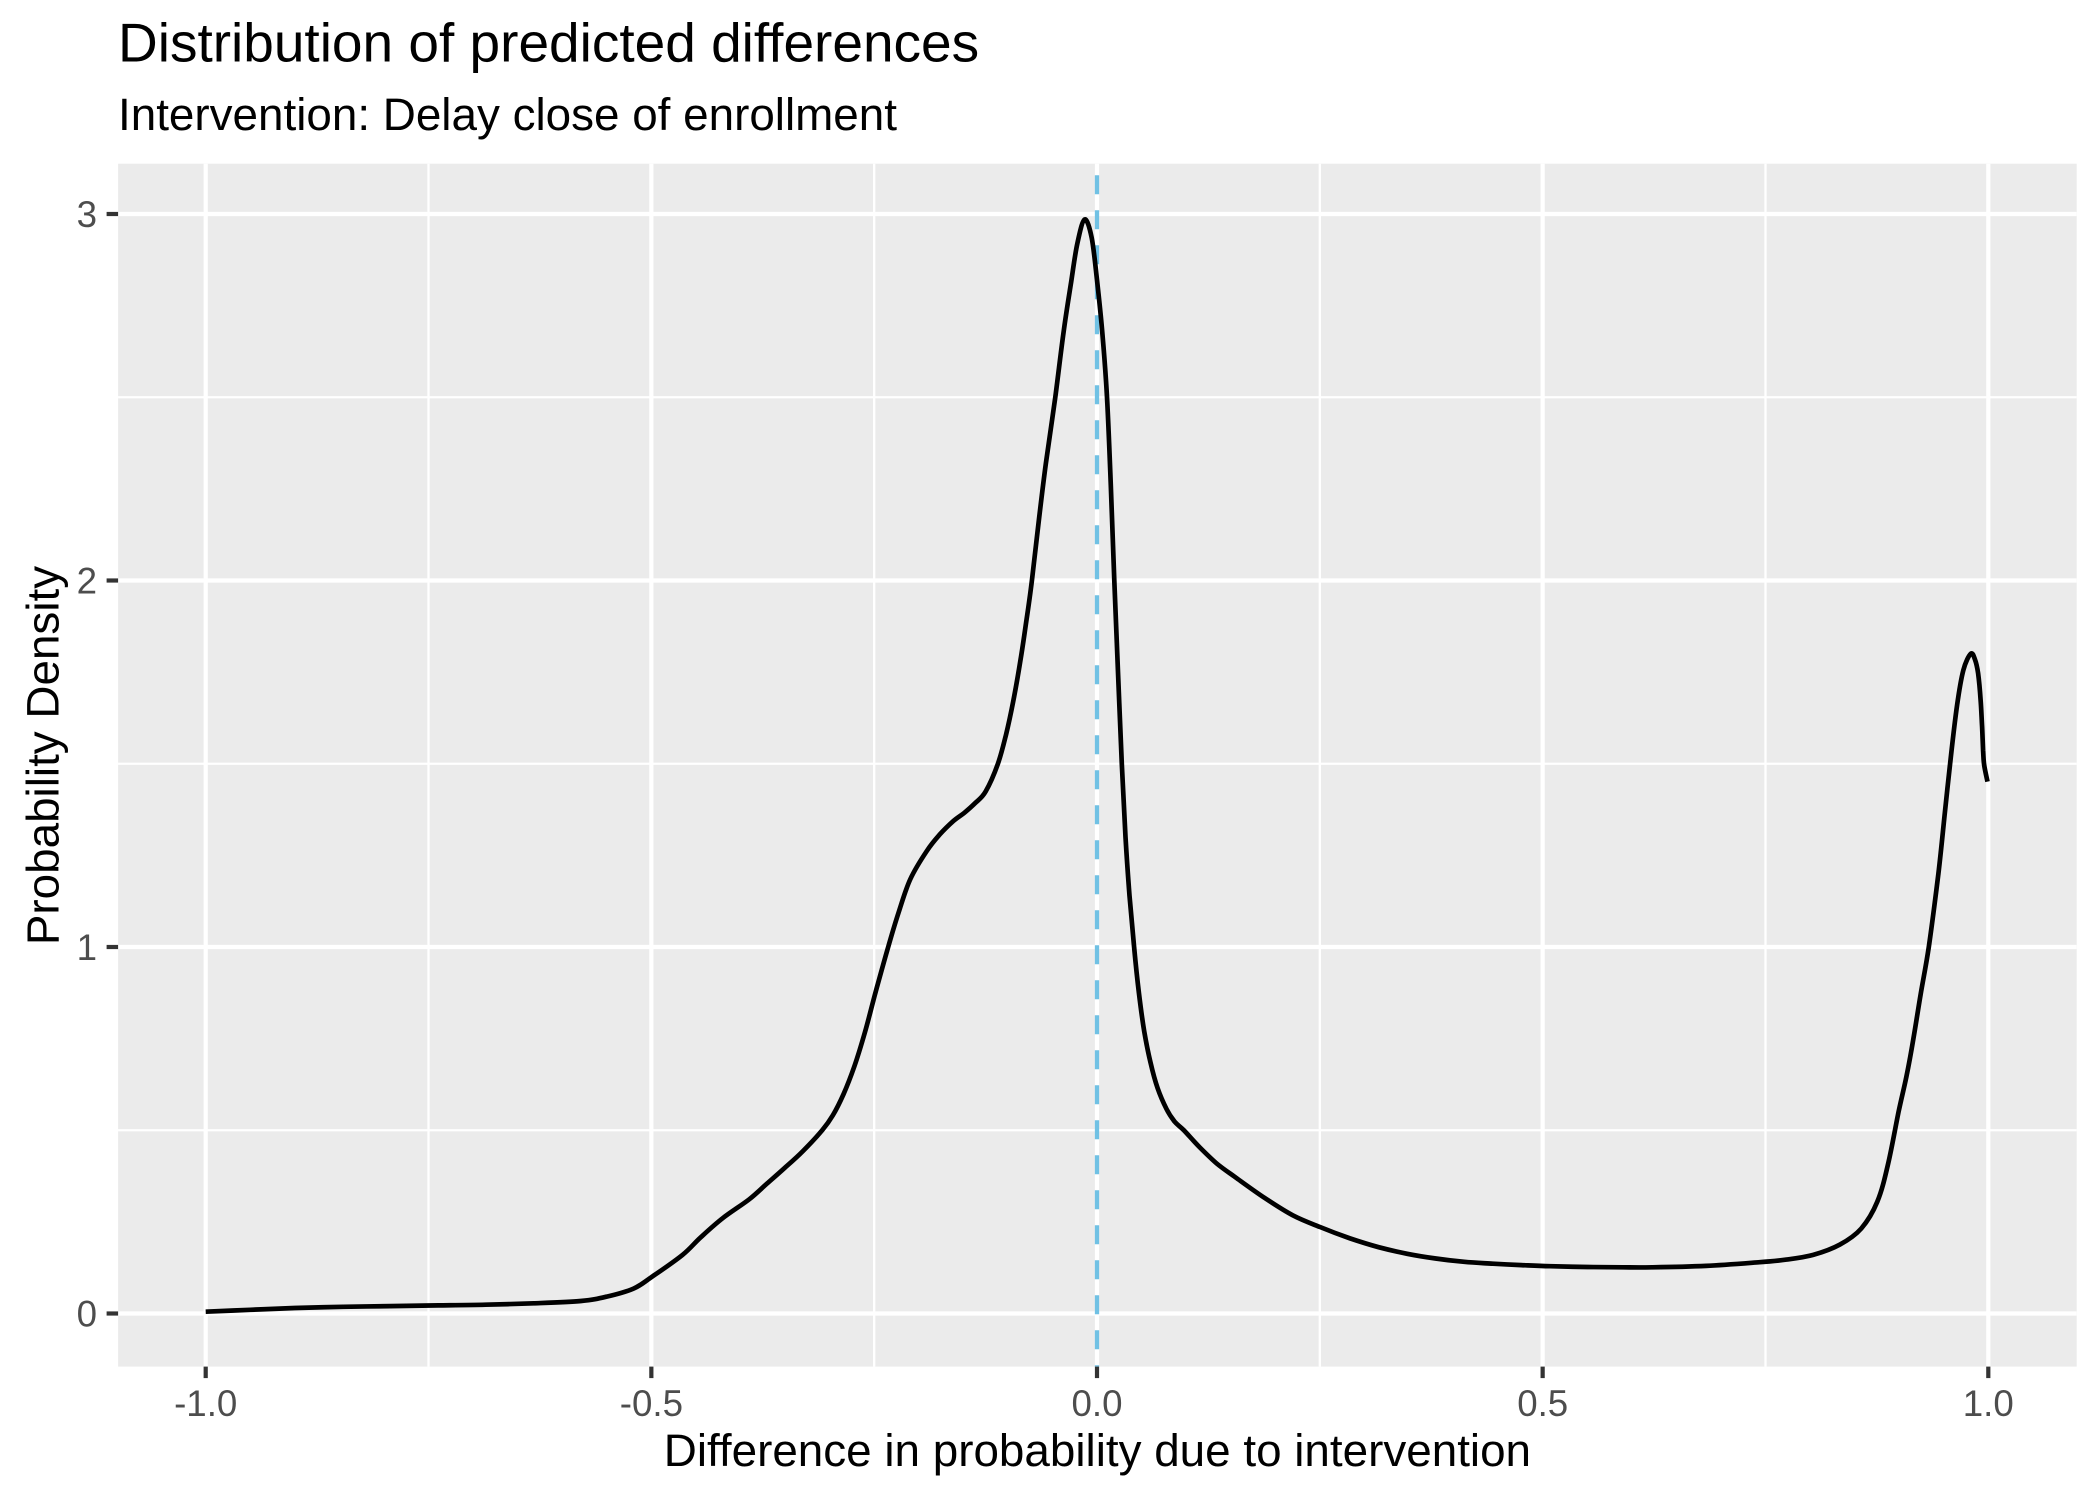  I want to click on svg-text: Probability Density, so click(43, 755).